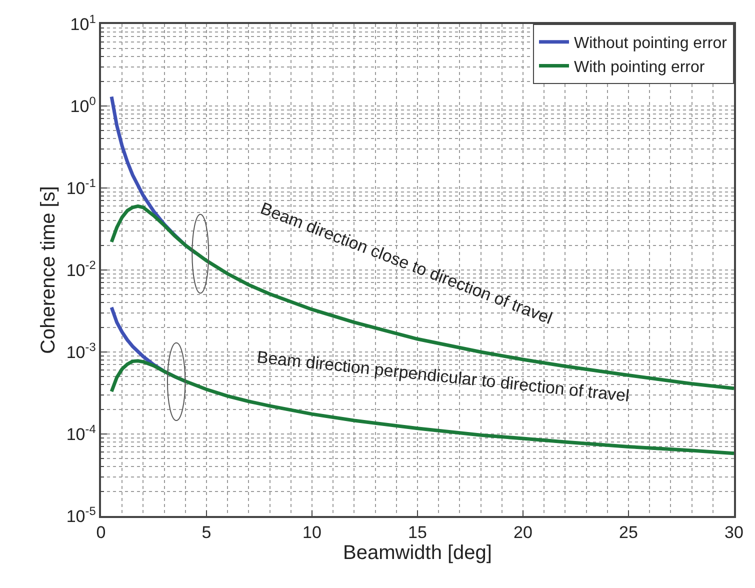 This screenshot has width=755, height=588. I want to click on y-axis-title: Coherence time [s], so click(48, 270).